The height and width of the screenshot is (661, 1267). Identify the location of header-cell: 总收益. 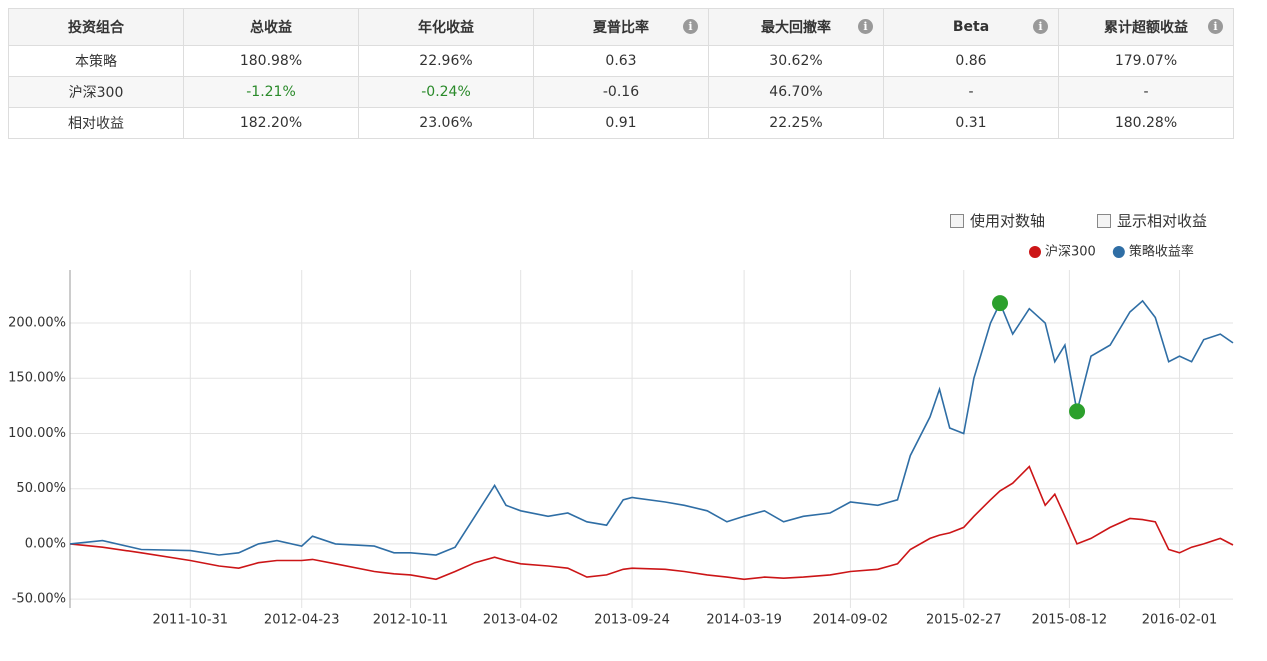
(271, 27).